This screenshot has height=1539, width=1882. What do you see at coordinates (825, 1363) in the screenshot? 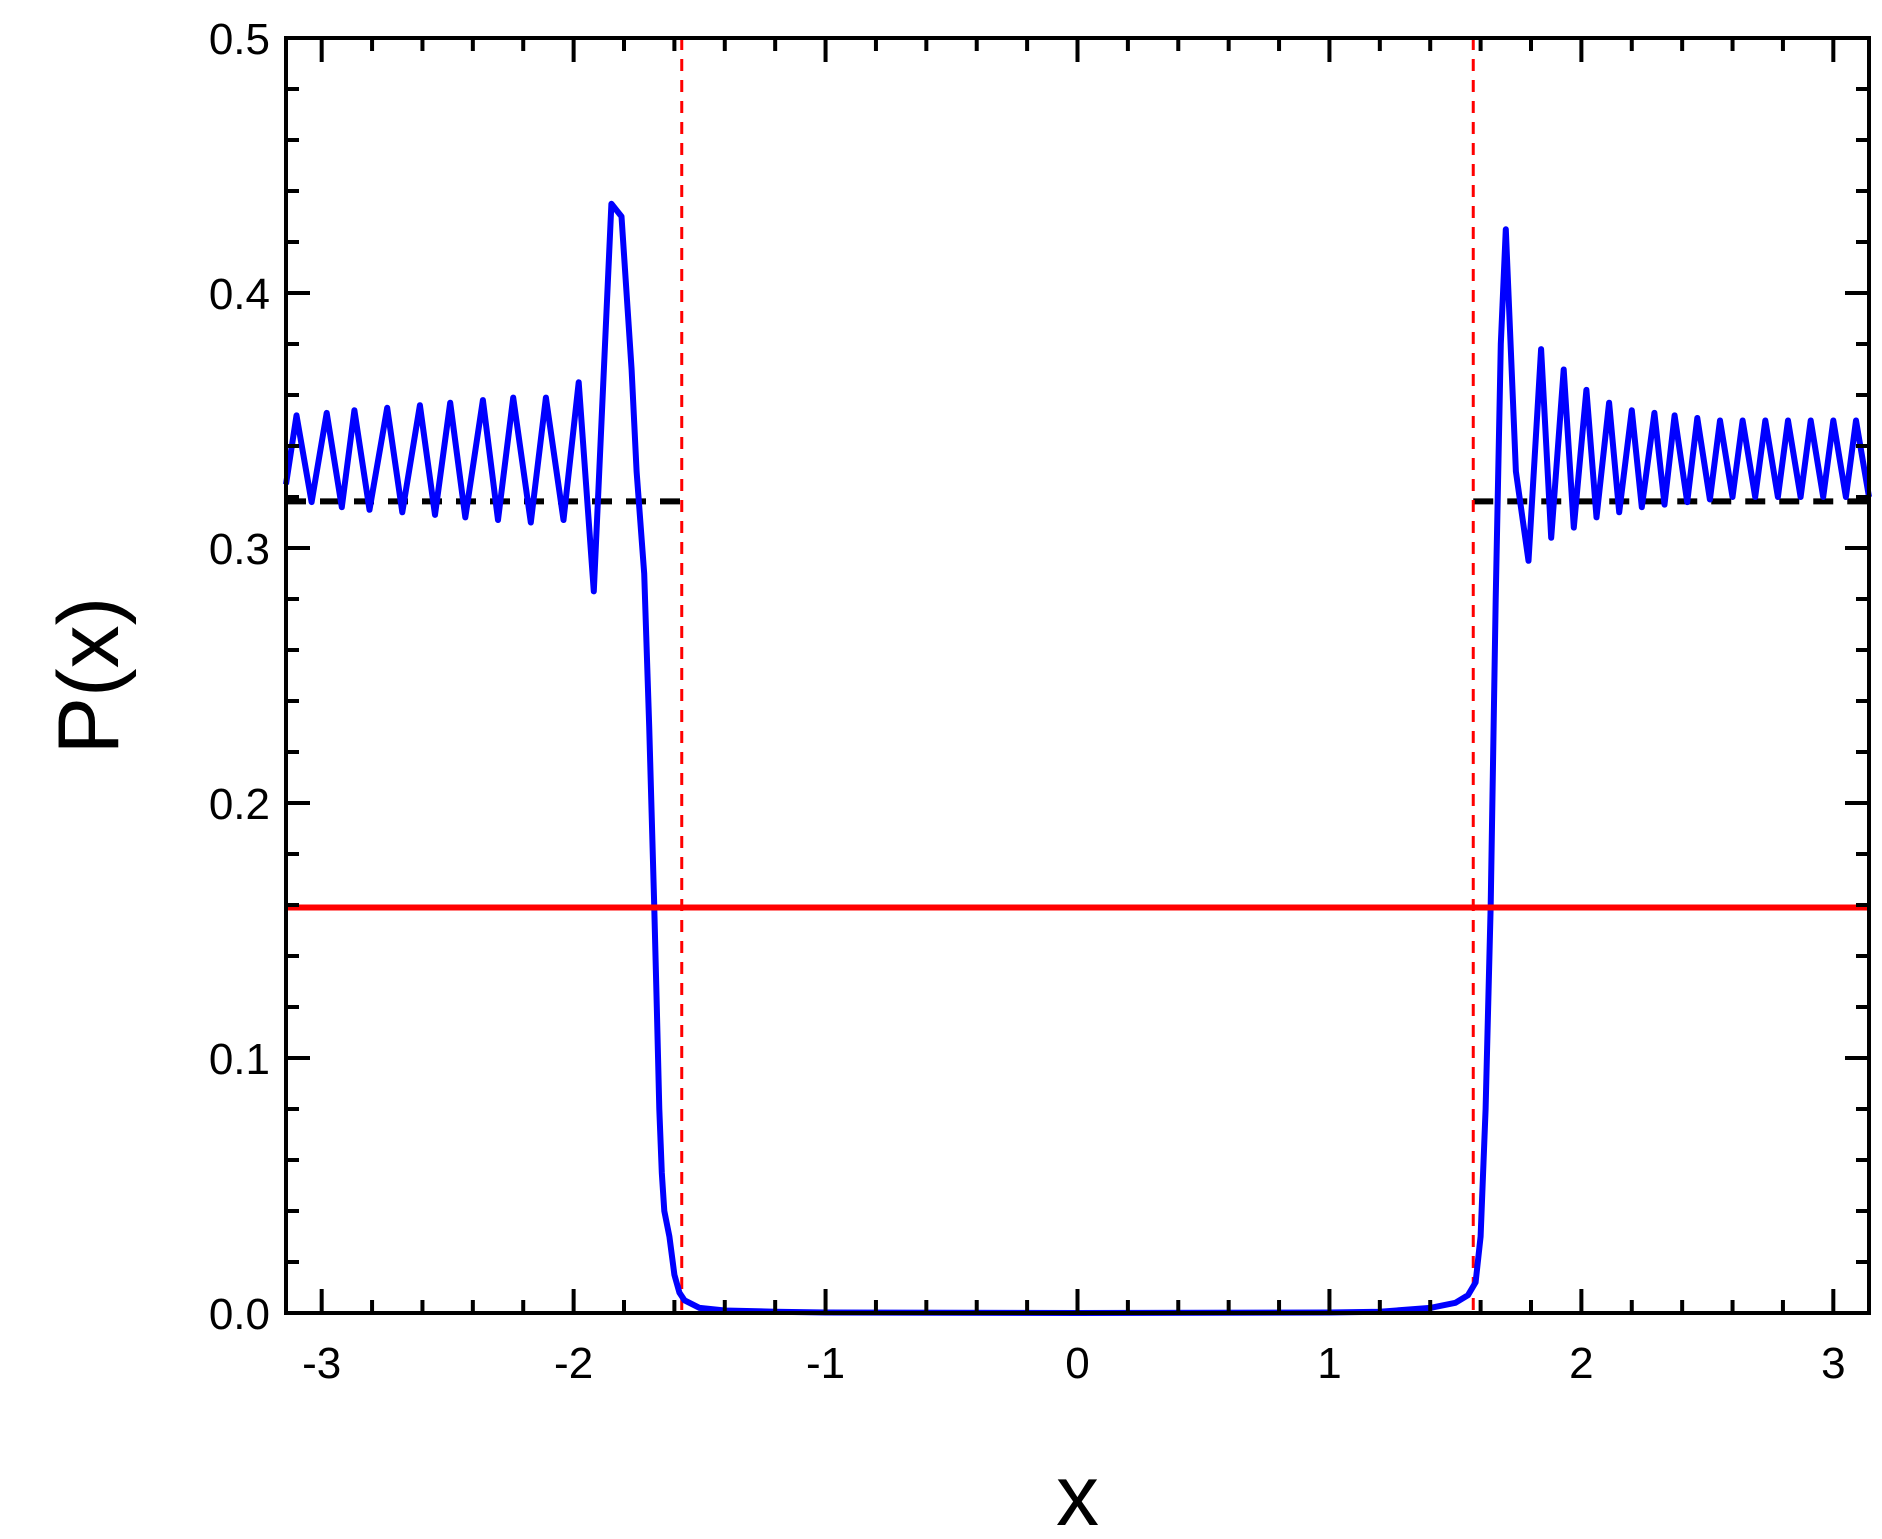
I see `x-tick-label: -1` at bounding box center [825, 1363].